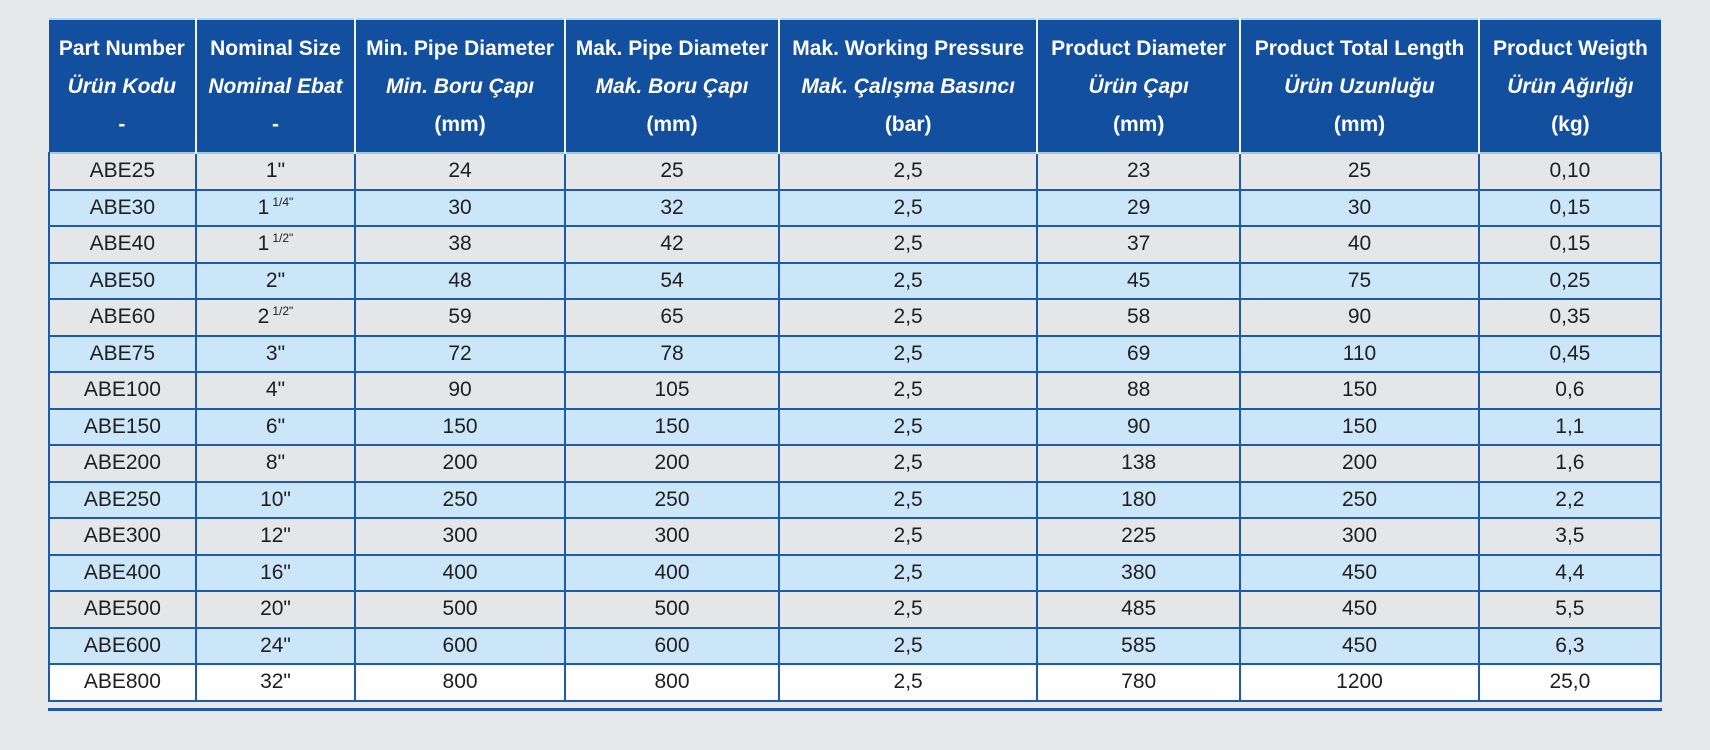 Image resolution: width=1710 pixels, height=750 pixels. What do you see at coordinates (855, 317) in the screenshot?
I see `table-row: ABE60 2 1/2" 59 65 2,5 58 90 0,35` at bounding box center [855, 317].